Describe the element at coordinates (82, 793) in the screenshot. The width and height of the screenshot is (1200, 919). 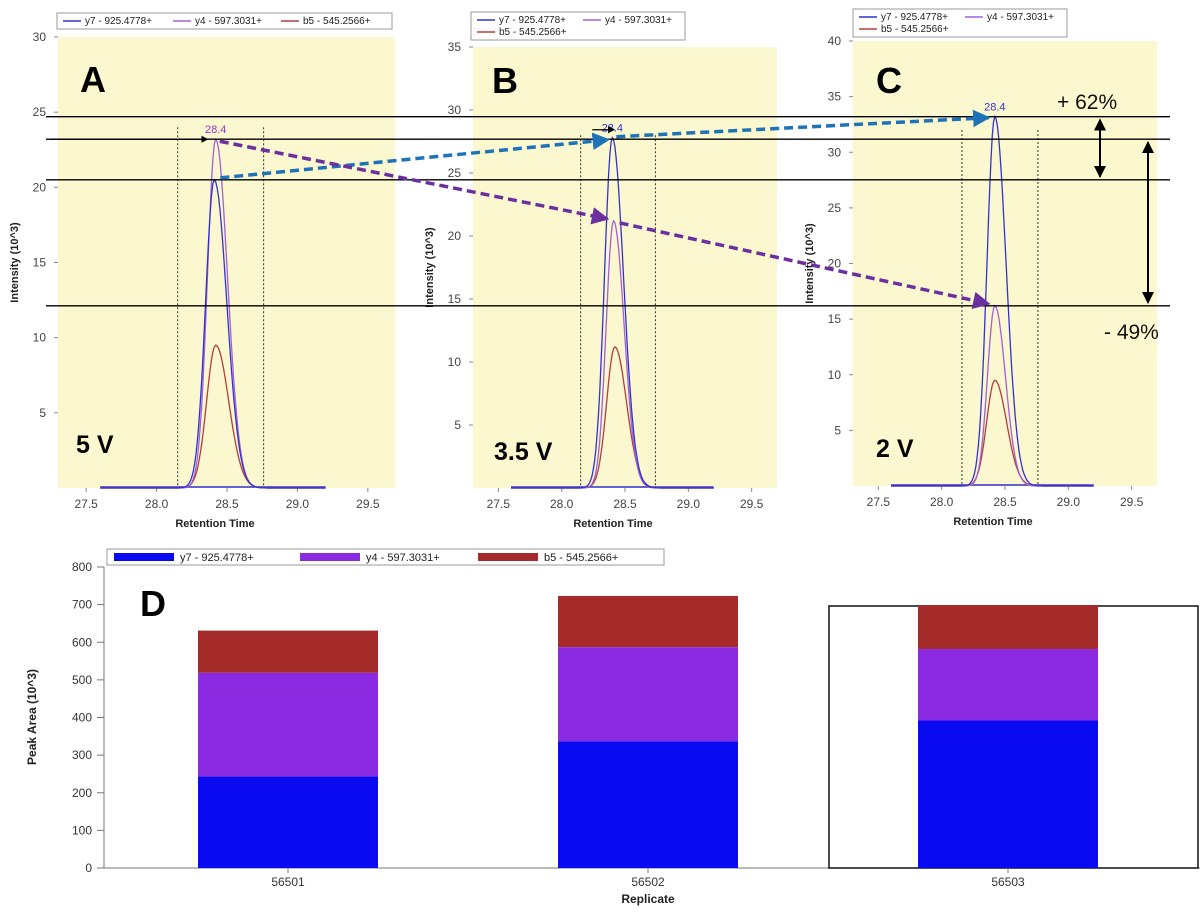
I see `y-tick-label: 200` at that location.